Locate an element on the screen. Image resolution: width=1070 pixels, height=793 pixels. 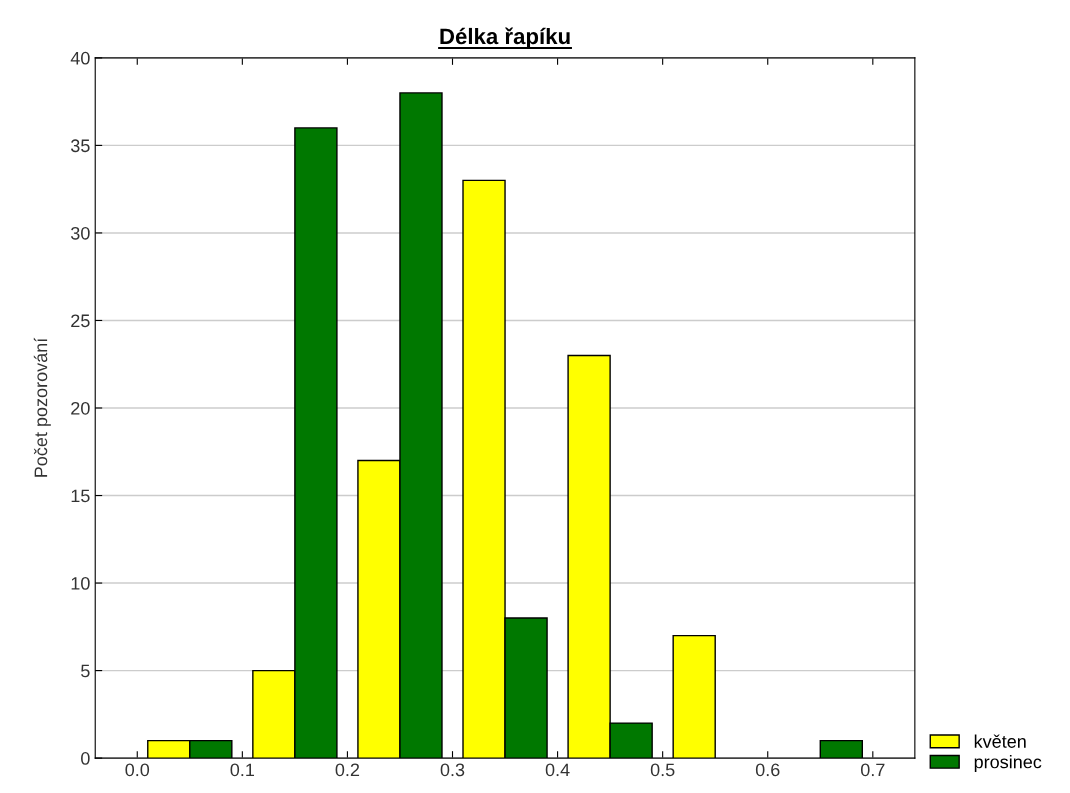
y-tick-label: 35 is located at coordinates (80, 146).